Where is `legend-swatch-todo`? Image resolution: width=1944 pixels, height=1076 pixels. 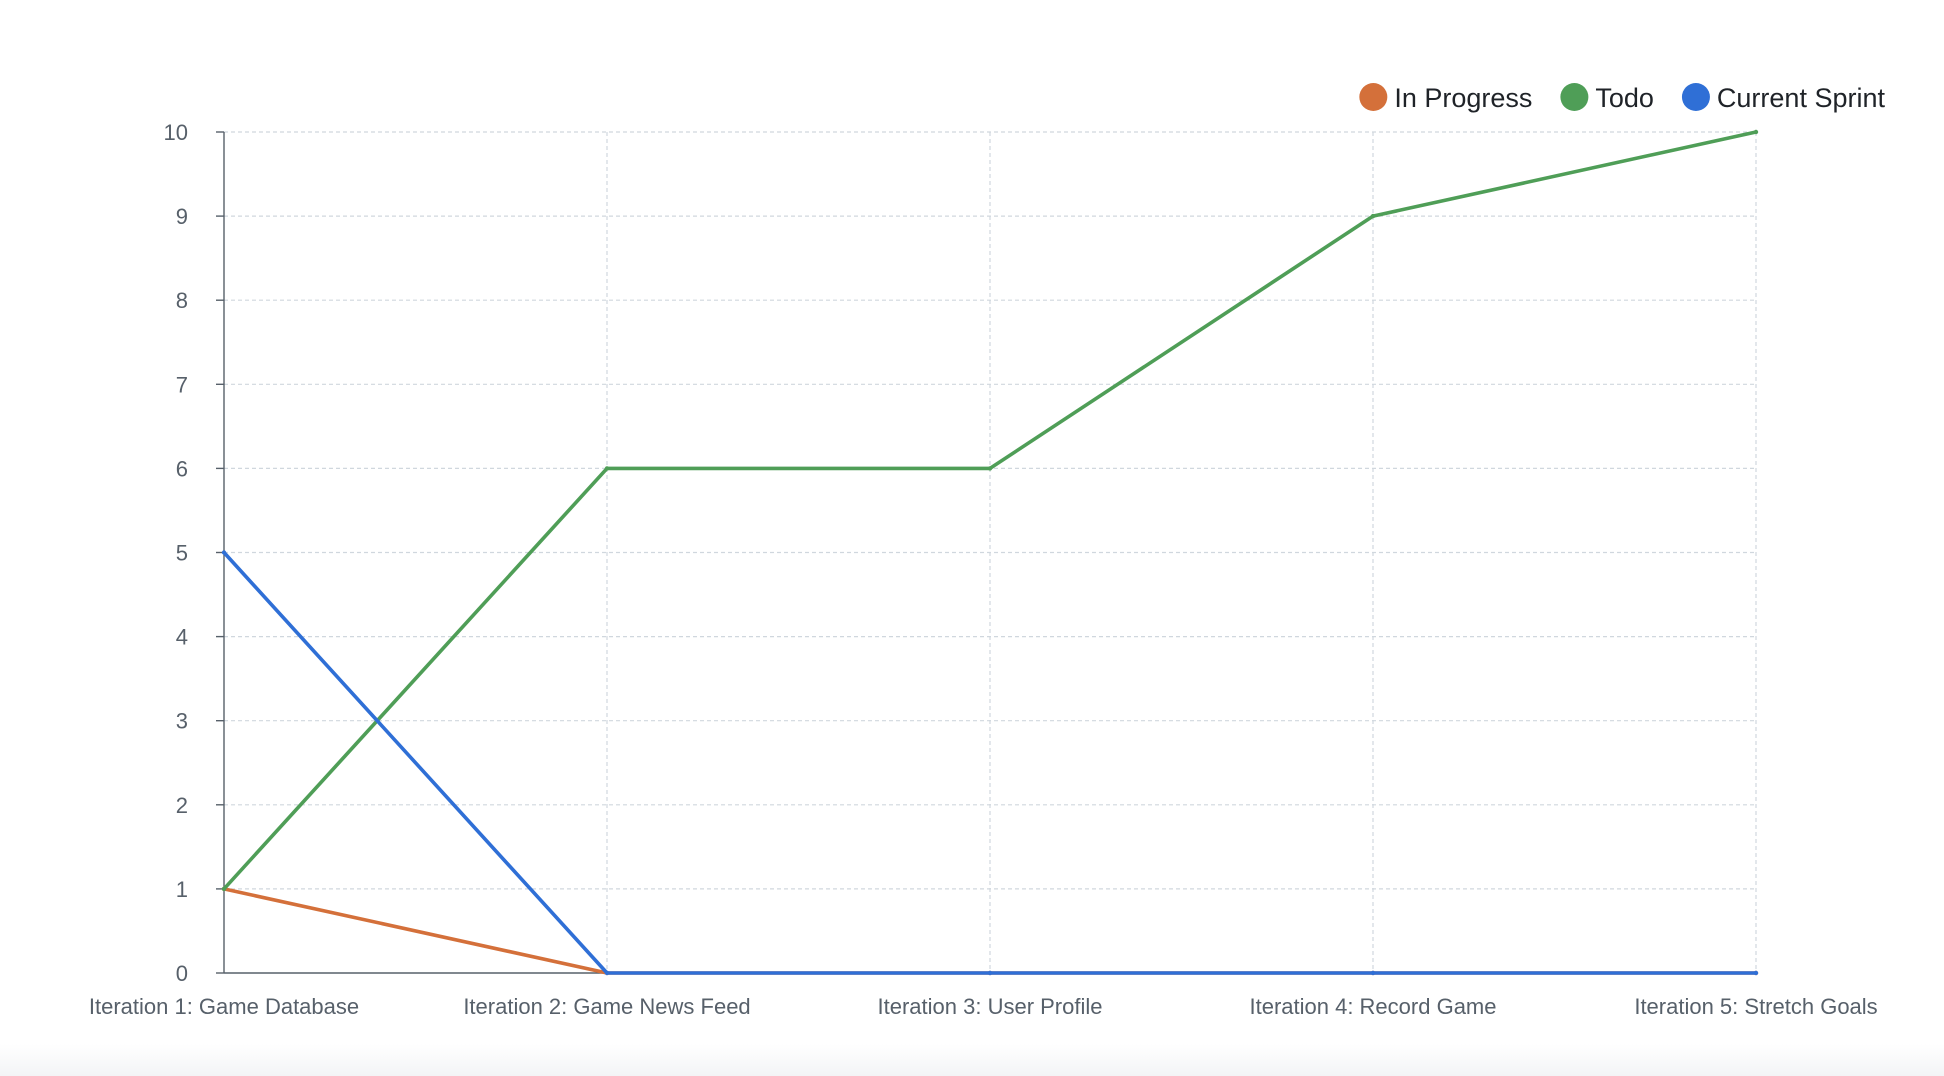
legend-swatch-todo is located at coordinates (1574, 97).